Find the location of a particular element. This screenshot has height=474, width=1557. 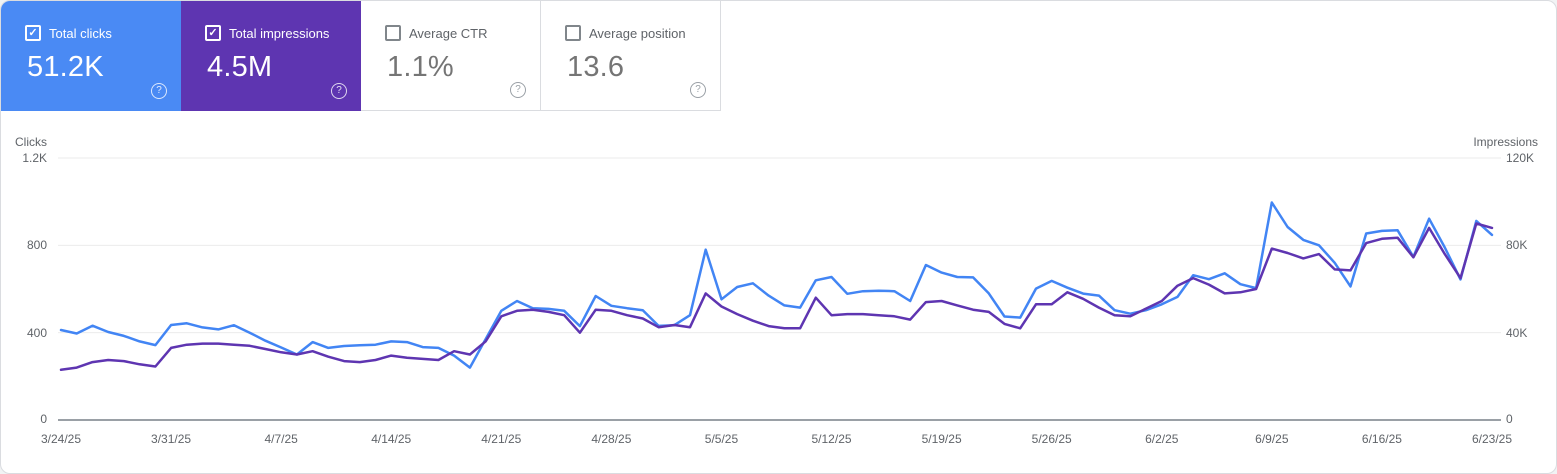

left-axis-title: Clicks is located at coordinates (31, 142).